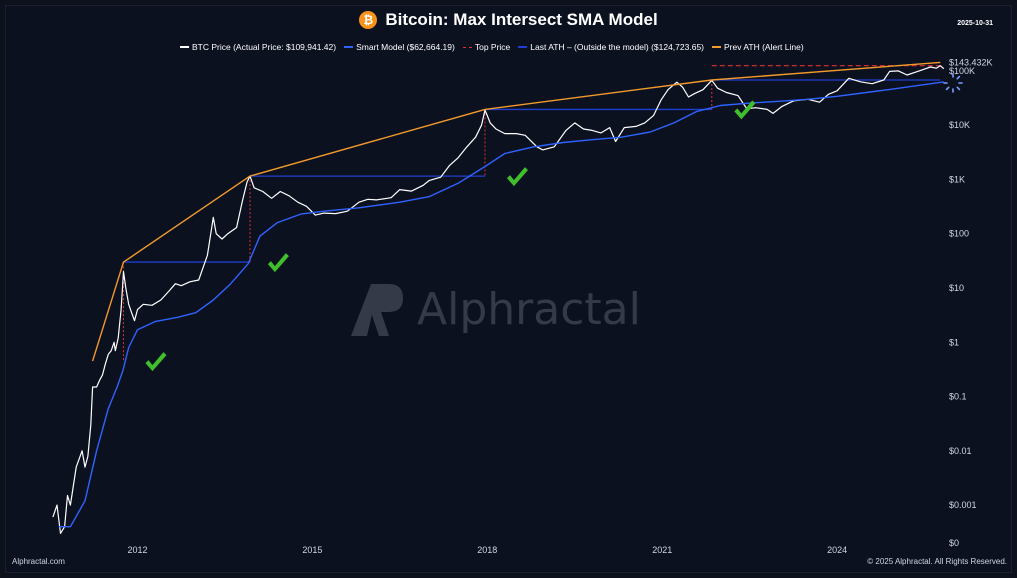 The height and width of the screenshot is (578, 1017). What do you see at coordinates (960, 451) in the screenshot?
I see `y-tick-label: $0.01` at bounding box center [960, 451].